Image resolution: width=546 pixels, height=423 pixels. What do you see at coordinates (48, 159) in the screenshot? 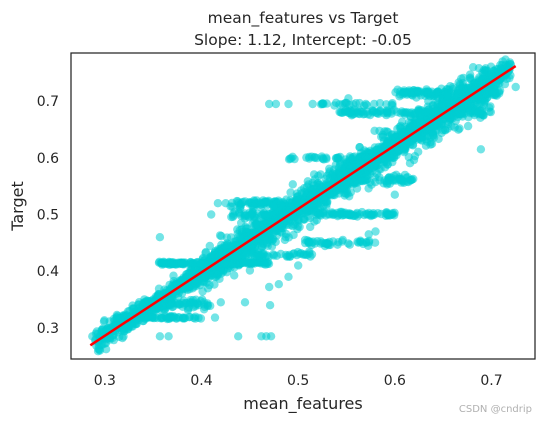
I see `y-tick-label: 0.6` at bounding box center [48, 159].